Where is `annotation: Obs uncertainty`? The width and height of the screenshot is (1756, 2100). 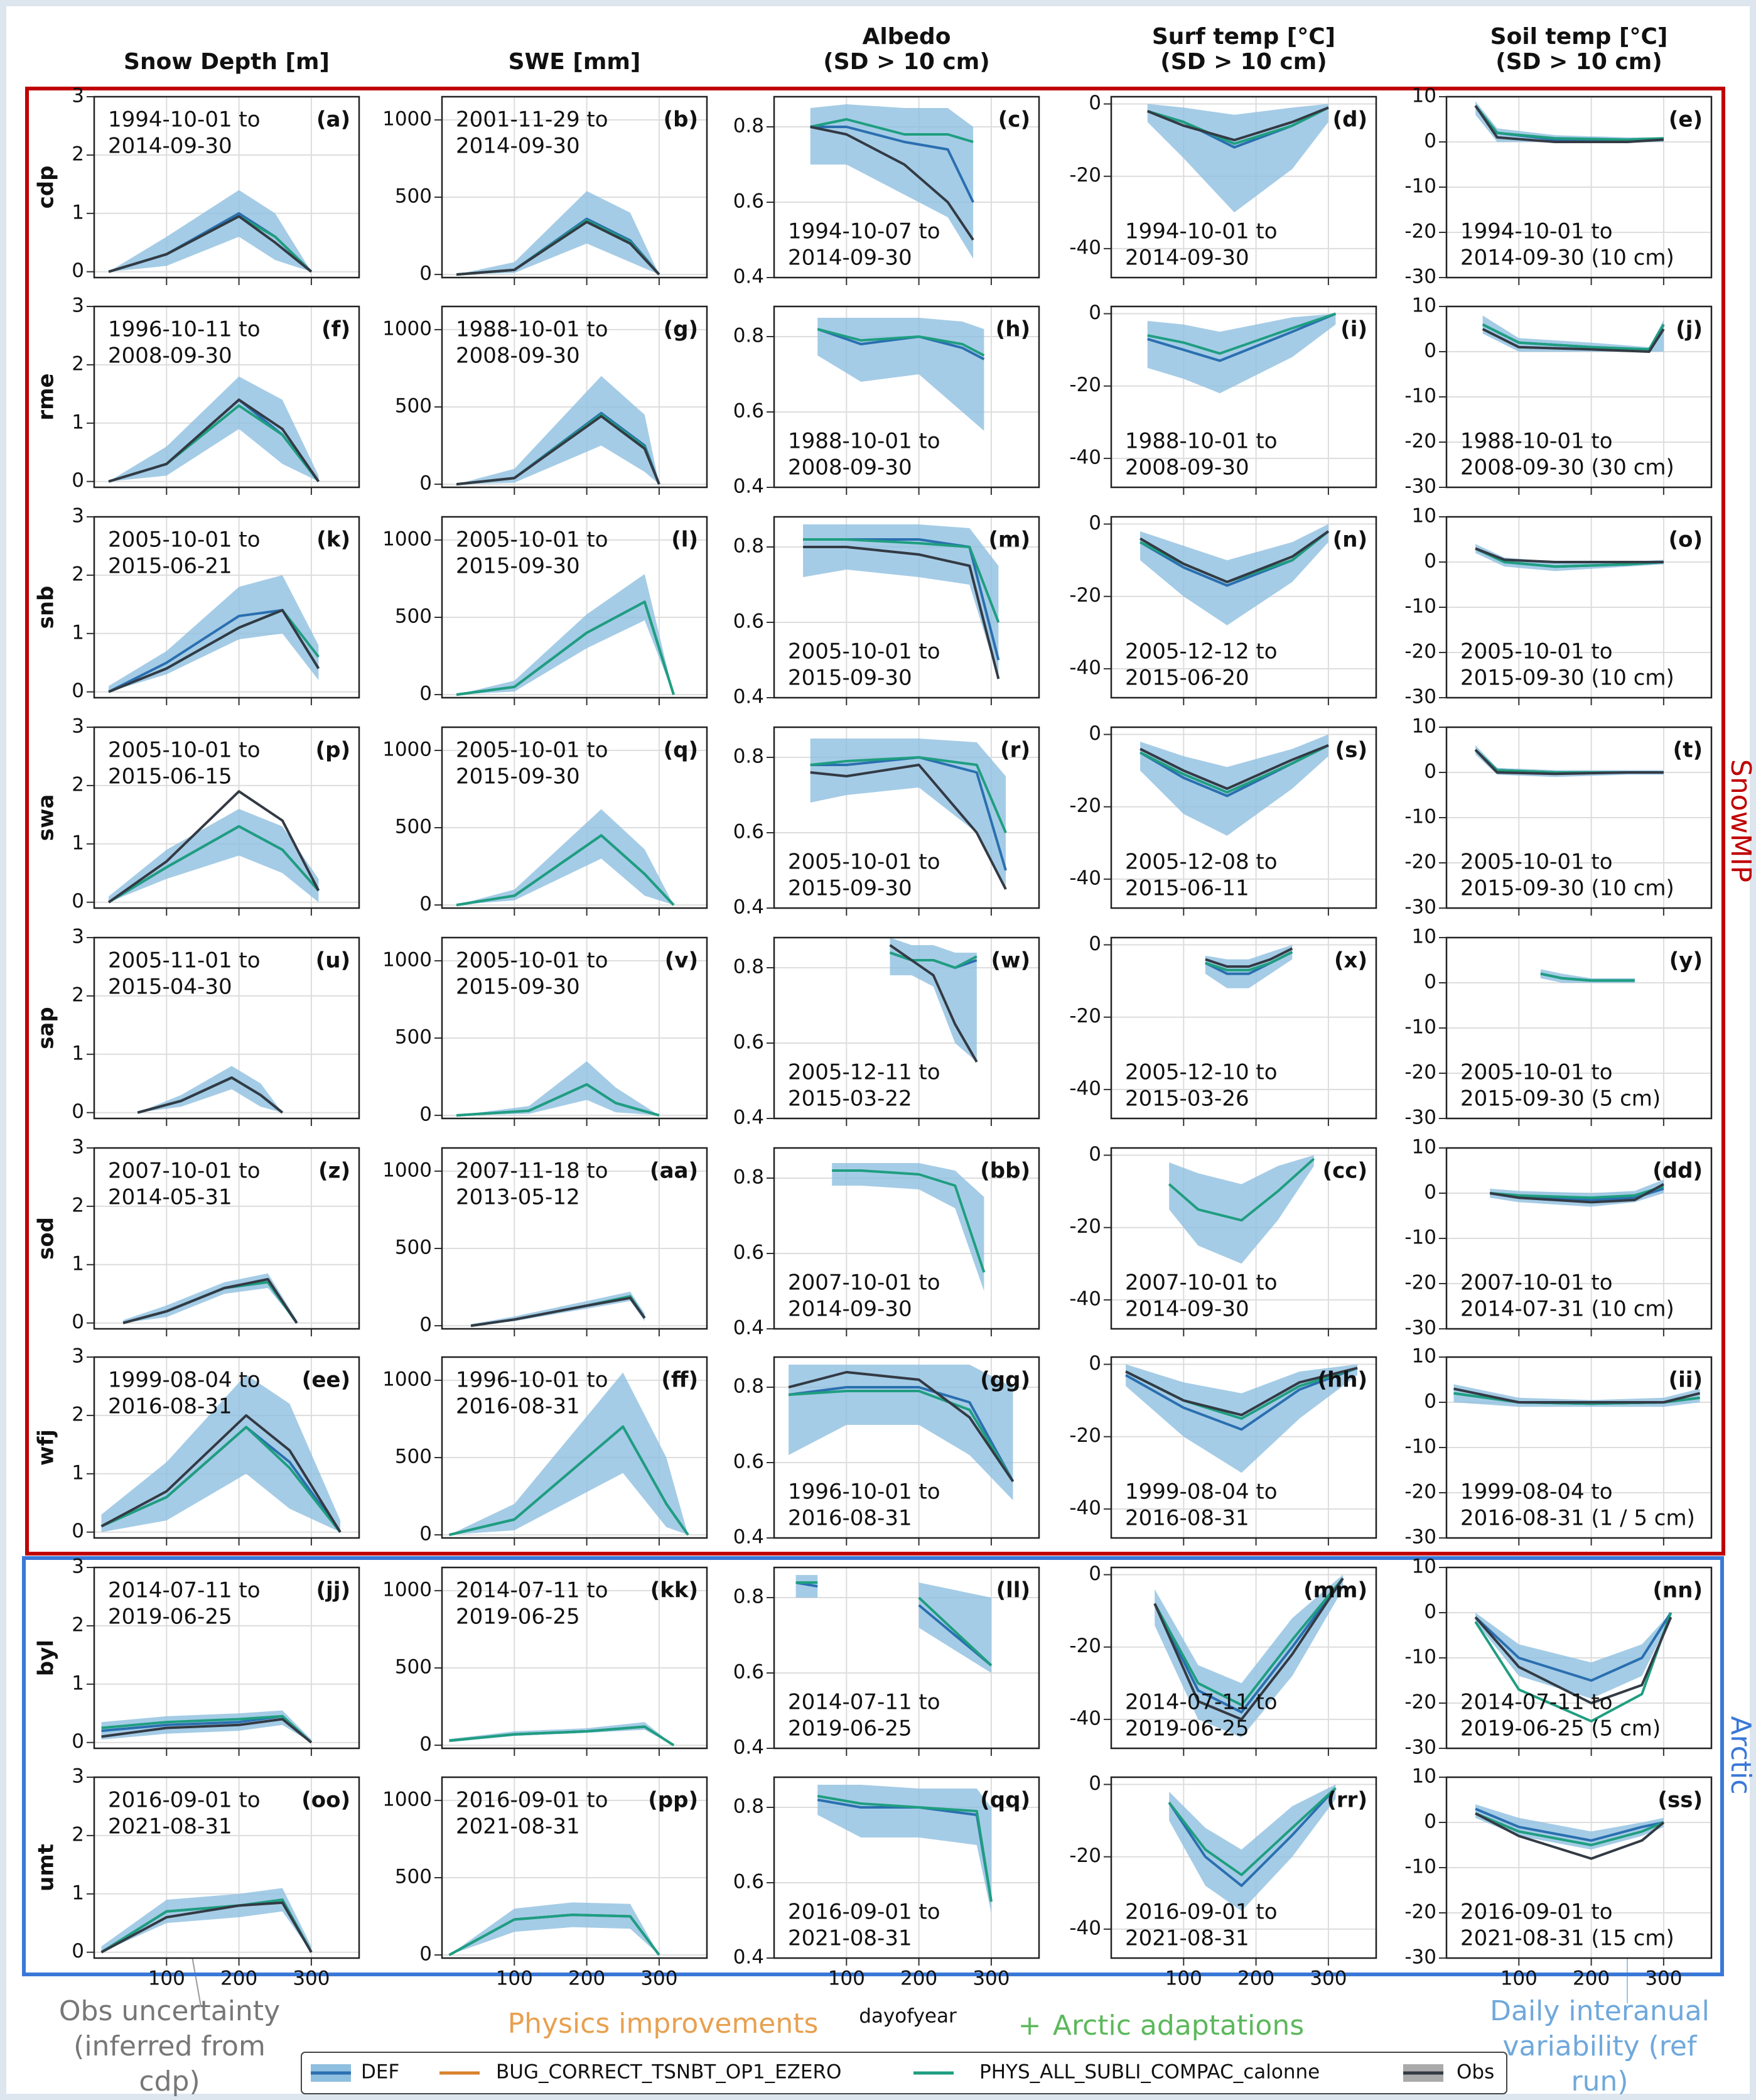 annotation: Obs uncertainty is located at coordinates (169, 2011).